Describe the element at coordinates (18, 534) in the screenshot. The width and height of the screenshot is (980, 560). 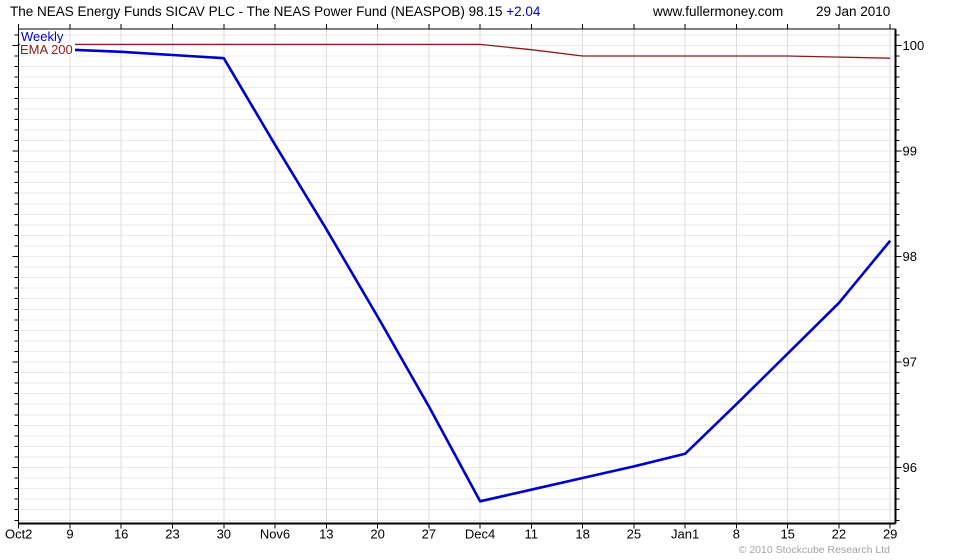
I see `svg-text: Oct2` at that location.